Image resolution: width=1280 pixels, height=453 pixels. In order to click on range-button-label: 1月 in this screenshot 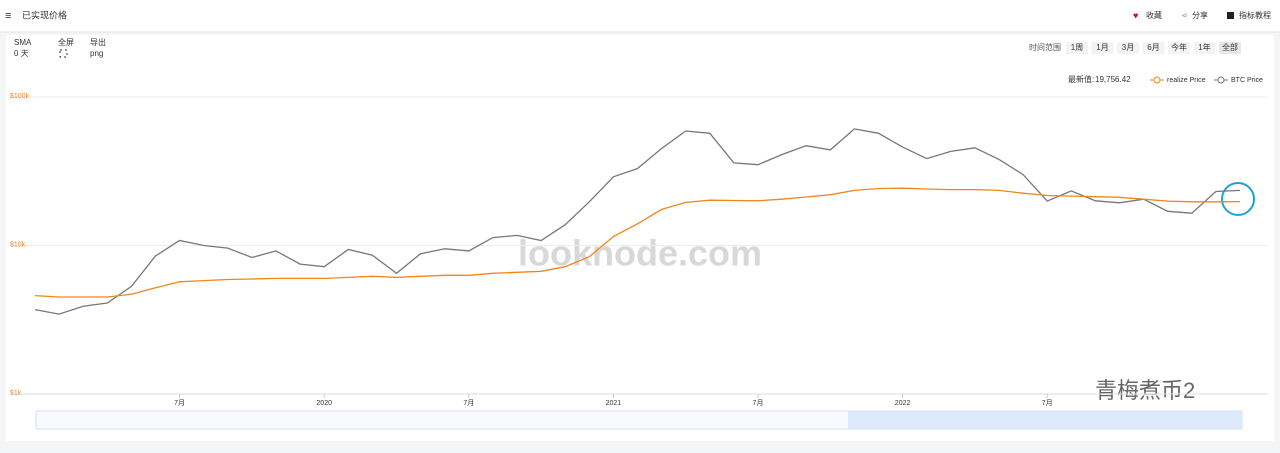, I will do `click(1102, 47)`.